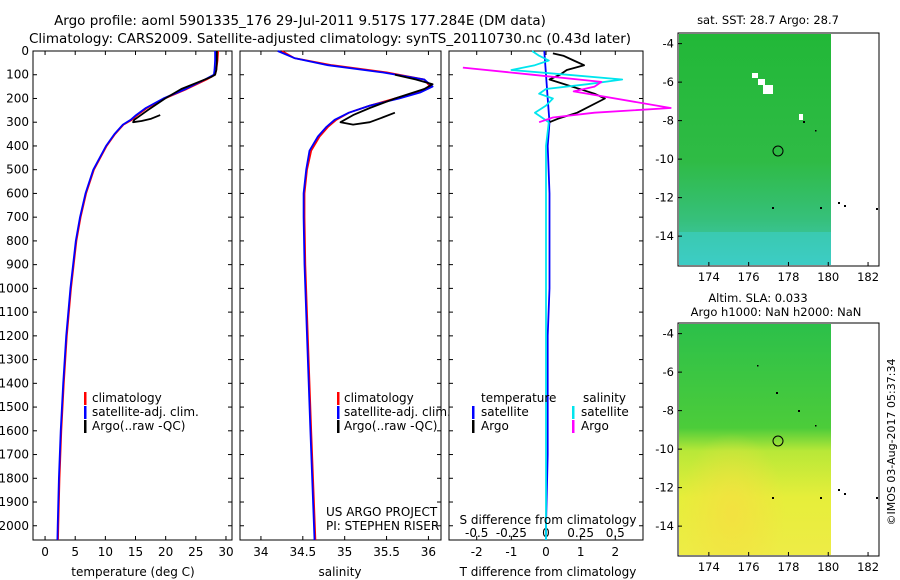  I want to click on y-tick-label: 1800, so click(14, 478).